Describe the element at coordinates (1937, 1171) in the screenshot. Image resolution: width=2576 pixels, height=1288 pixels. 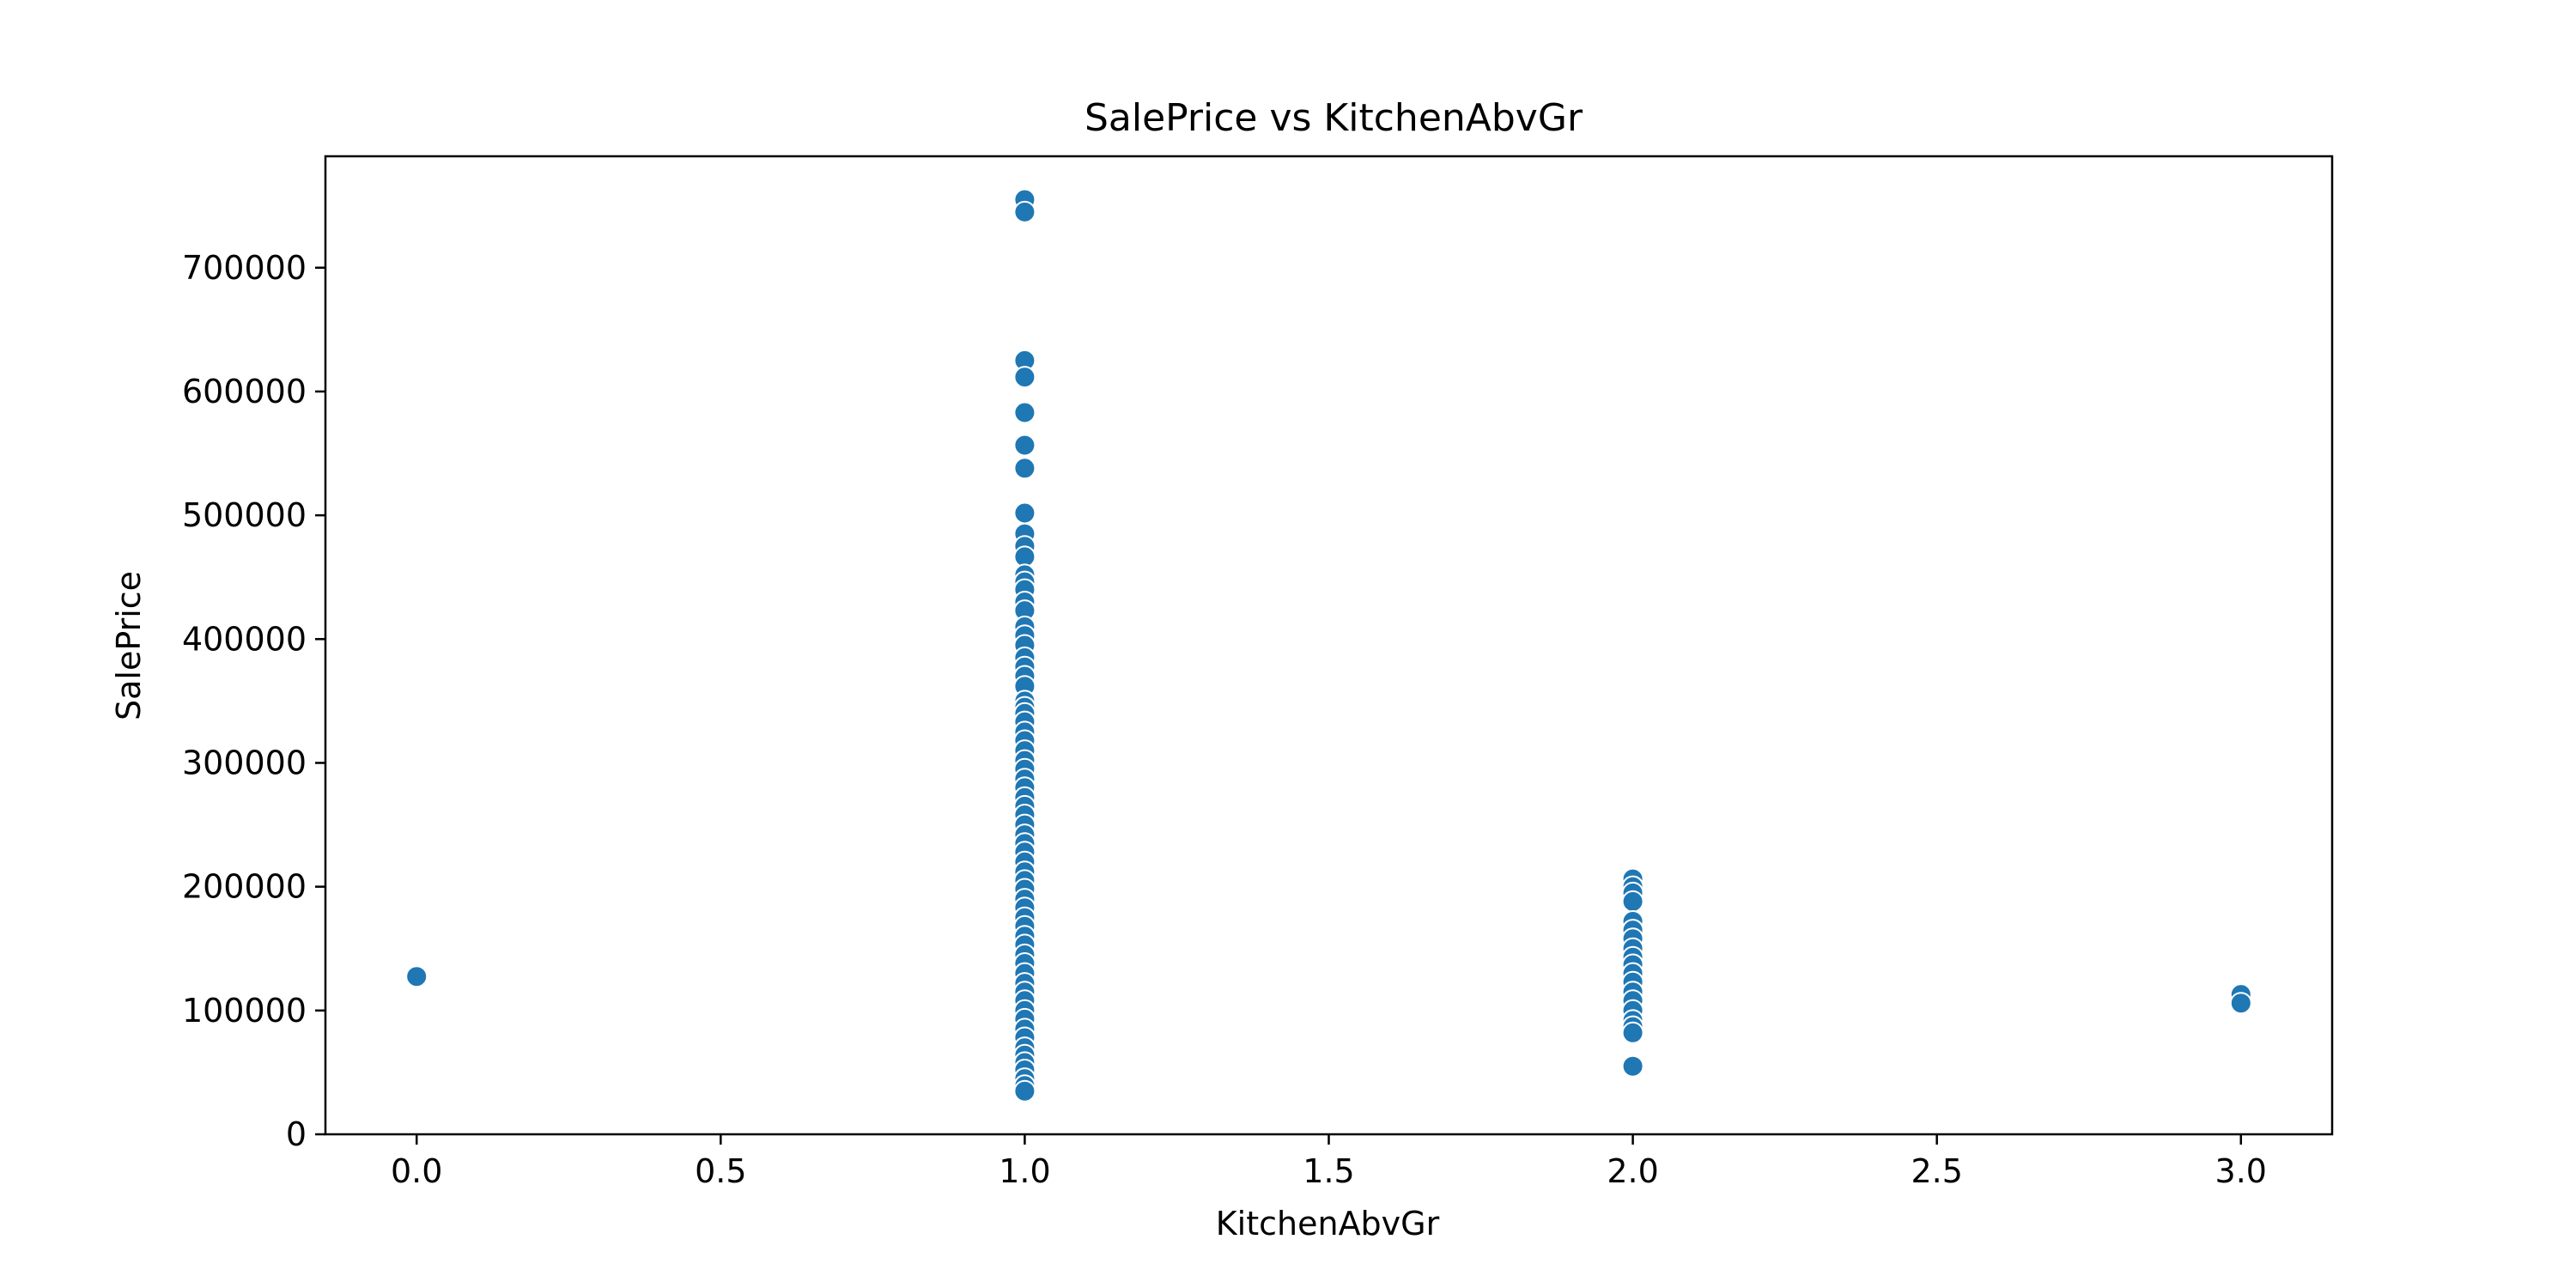
I see `x-tick-label-5: 2.5` at that location.